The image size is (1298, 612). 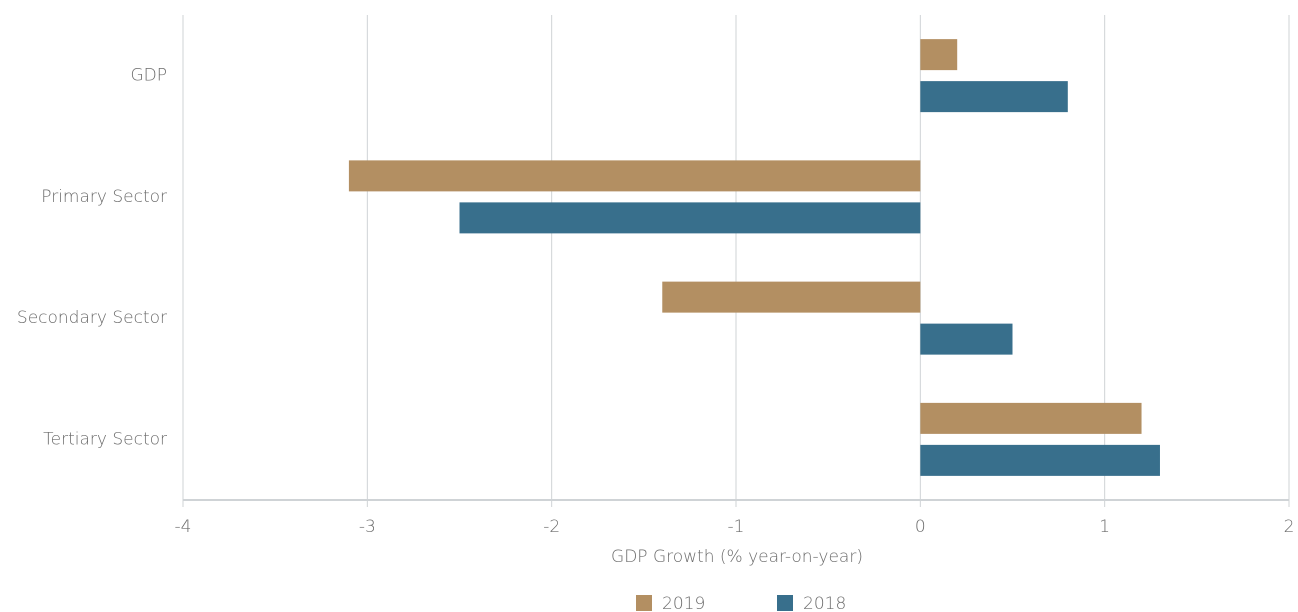 What do you see at coordinates (920, 527) in the screenshot?
I see `x-tick-label: 0` at bounding box center [920, 527].